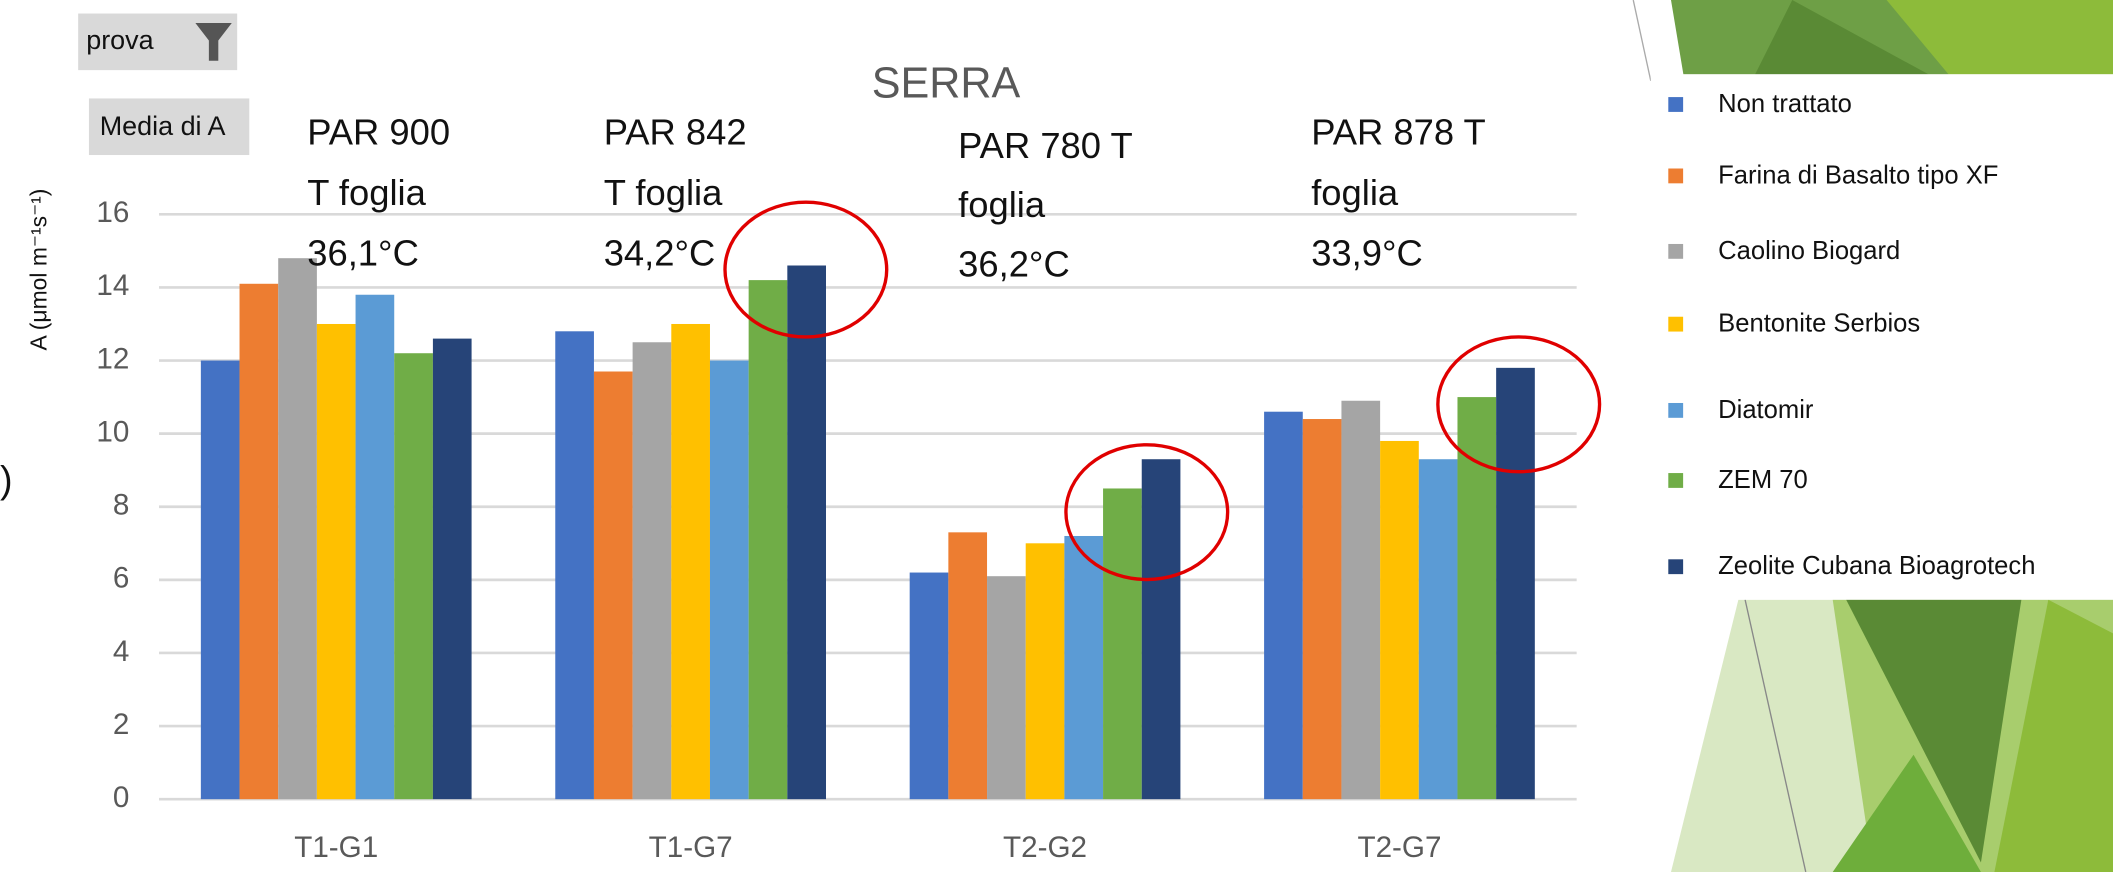  I want to click on y-tick-label: 8, so click(121, 505).